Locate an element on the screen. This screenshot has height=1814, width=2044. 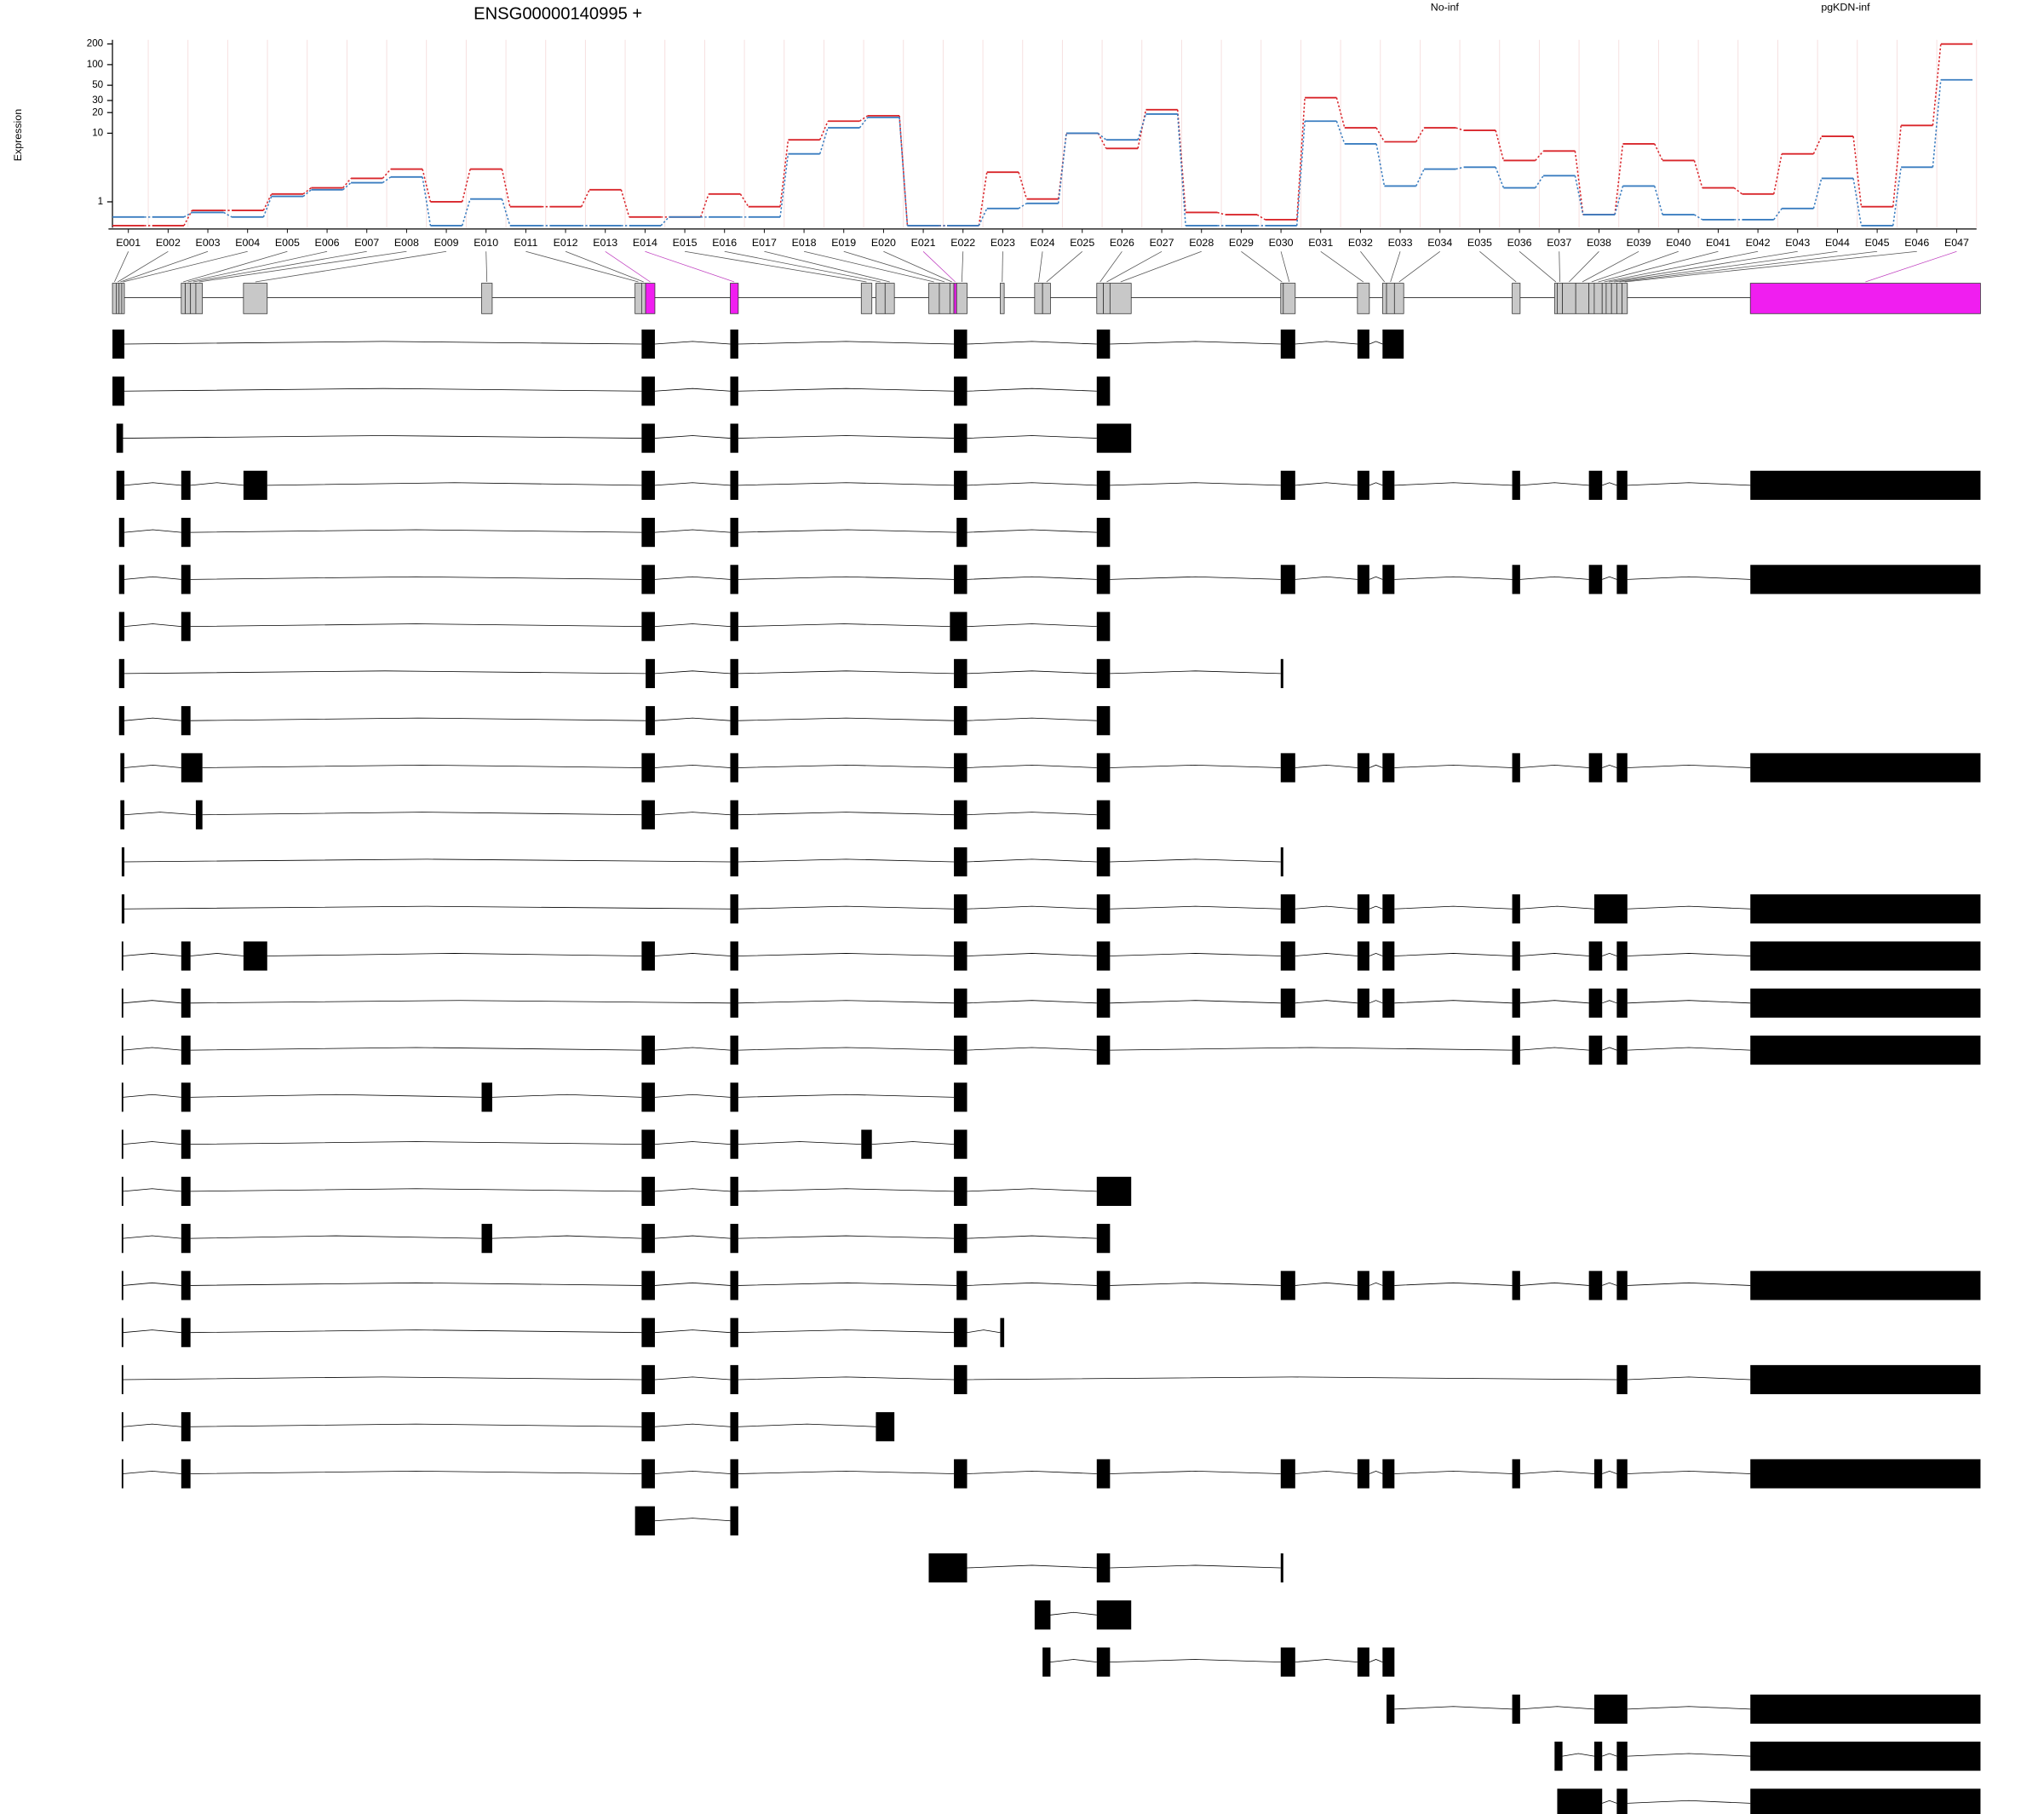
x-tick-label: E003 is located at coordinates (208, 243).